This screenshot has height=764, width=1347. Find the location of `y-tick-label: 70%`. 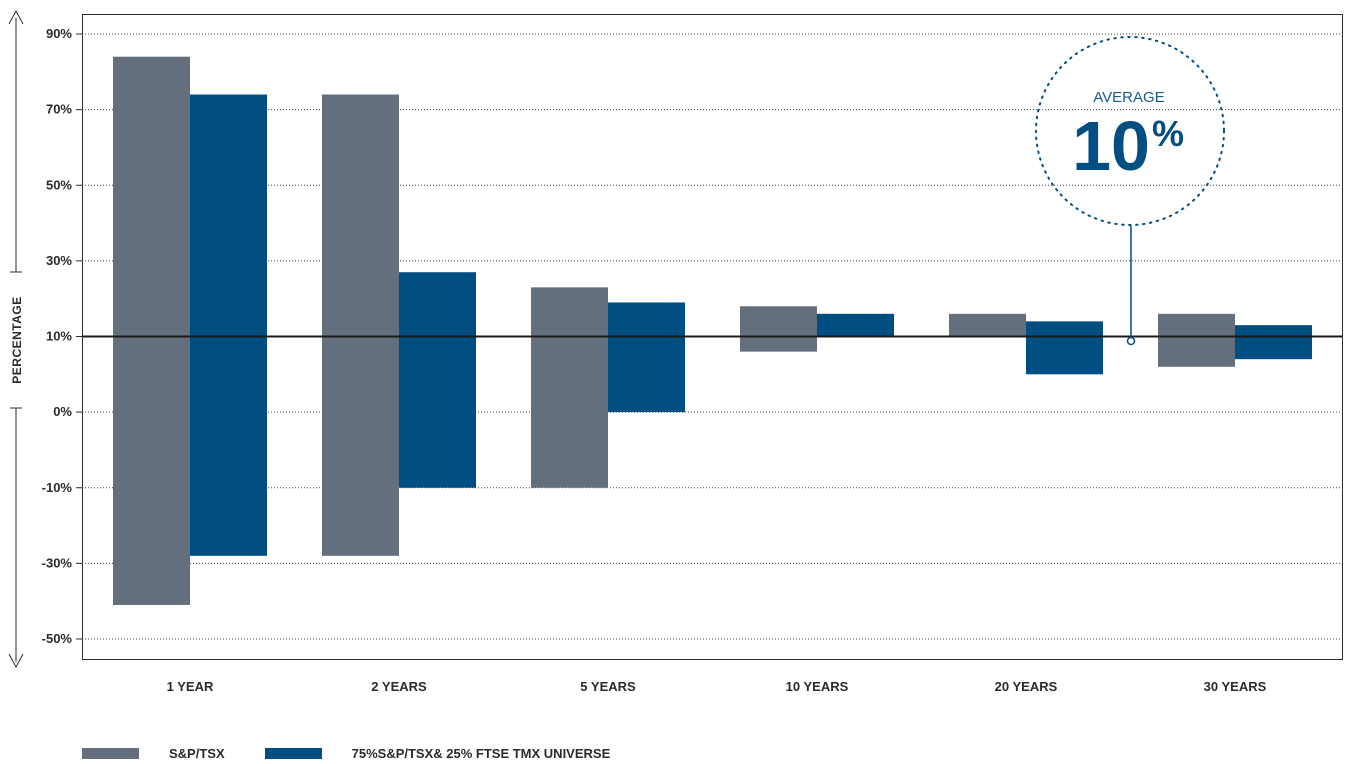

y-tick-label: 70% is located at coordinates (59, 109).